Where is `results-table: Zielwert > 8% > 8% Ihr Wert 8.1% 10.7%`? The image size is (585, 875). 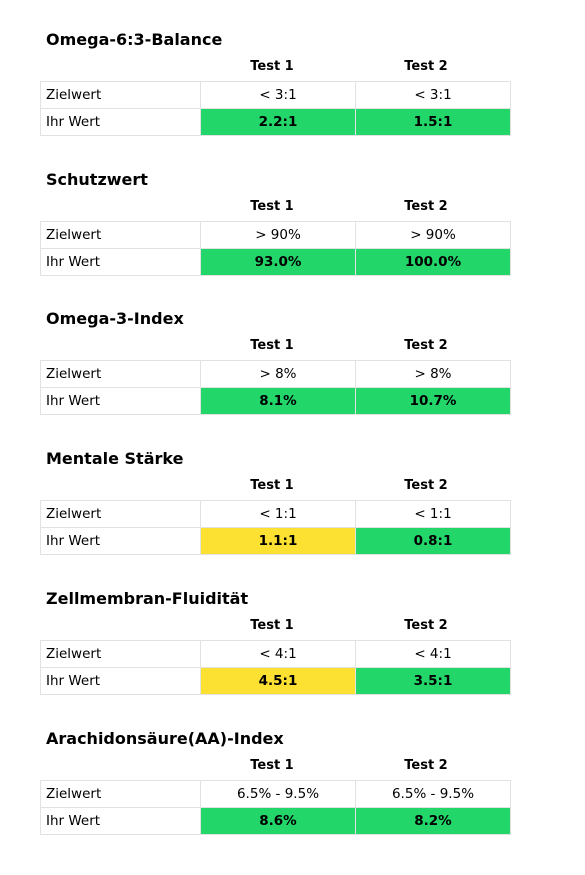 results-table: Zielwert > 8% > 8% Ihr Wert 8.1% 10.7% is located at coordinates (275, 387).